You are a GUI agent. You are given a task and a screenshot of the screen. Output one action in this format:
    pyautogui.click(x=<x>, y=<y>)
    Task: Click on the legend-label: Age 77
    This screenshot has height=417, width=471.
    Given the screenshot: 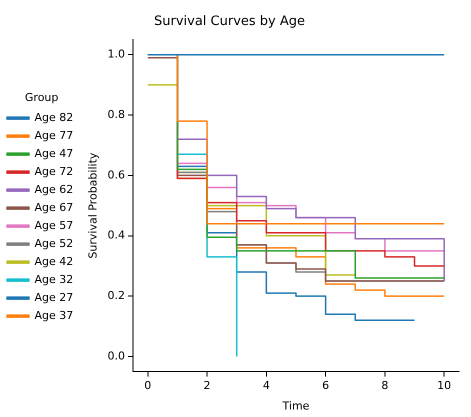 What is the action you would take?
    pyautogui.click(x=54, y=135)
    